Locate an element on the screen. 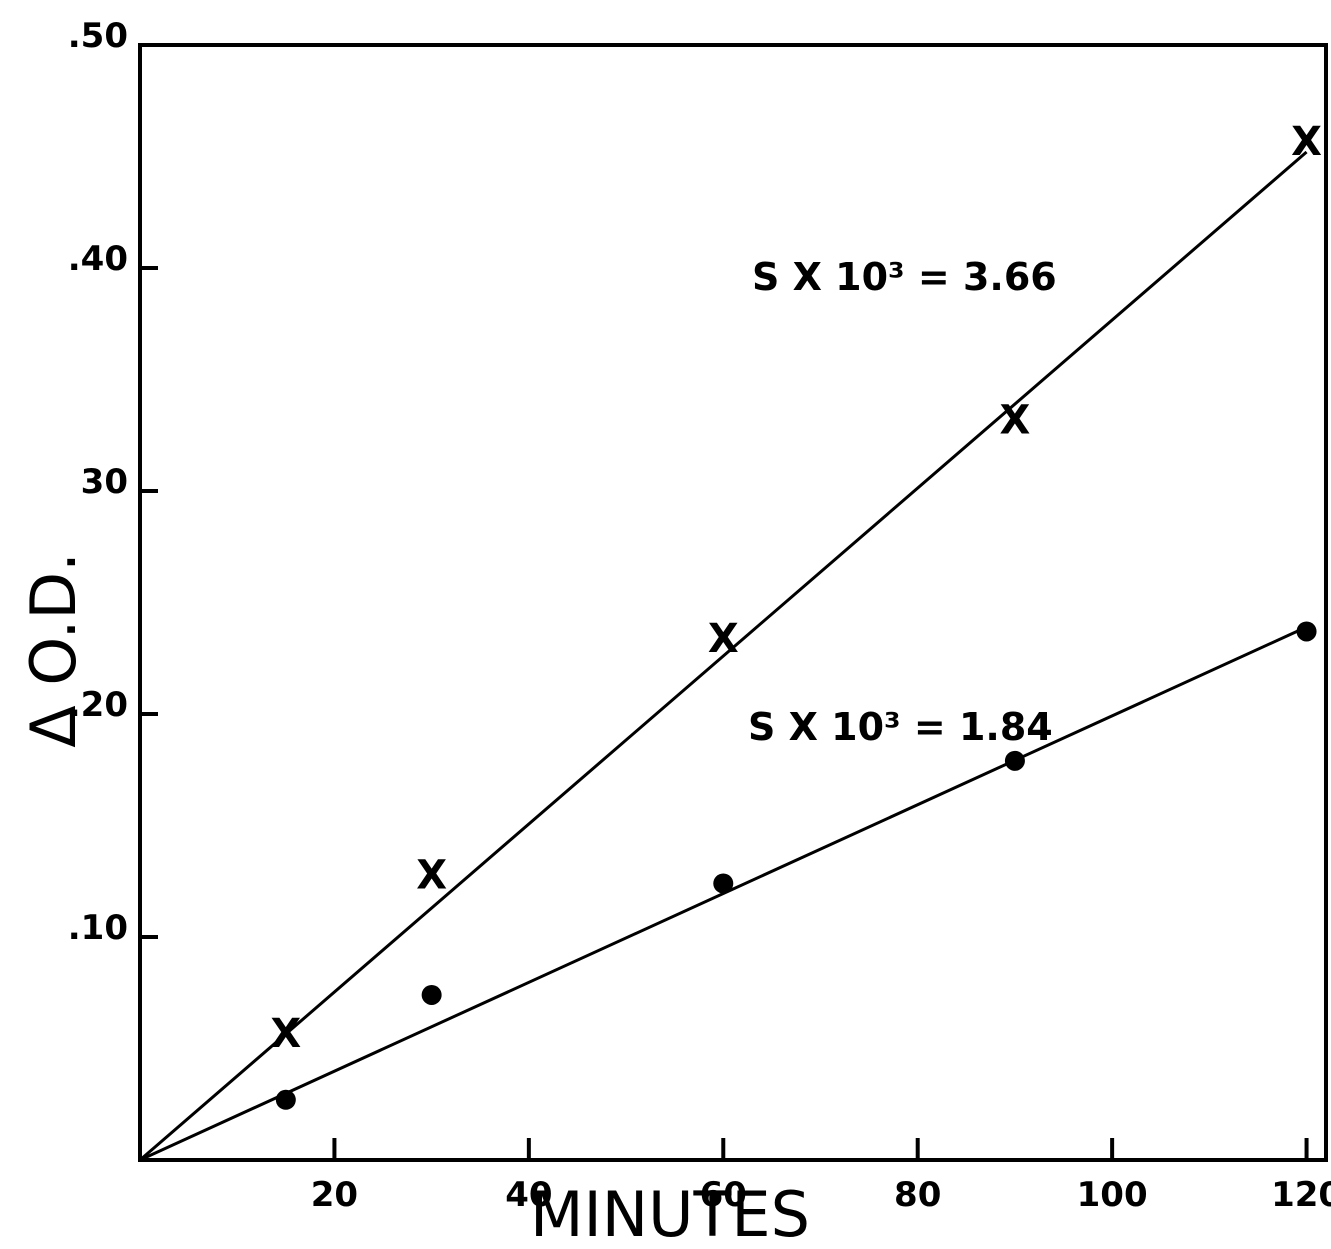  y-tick-label: .20 is located at coordinates (98, 705).